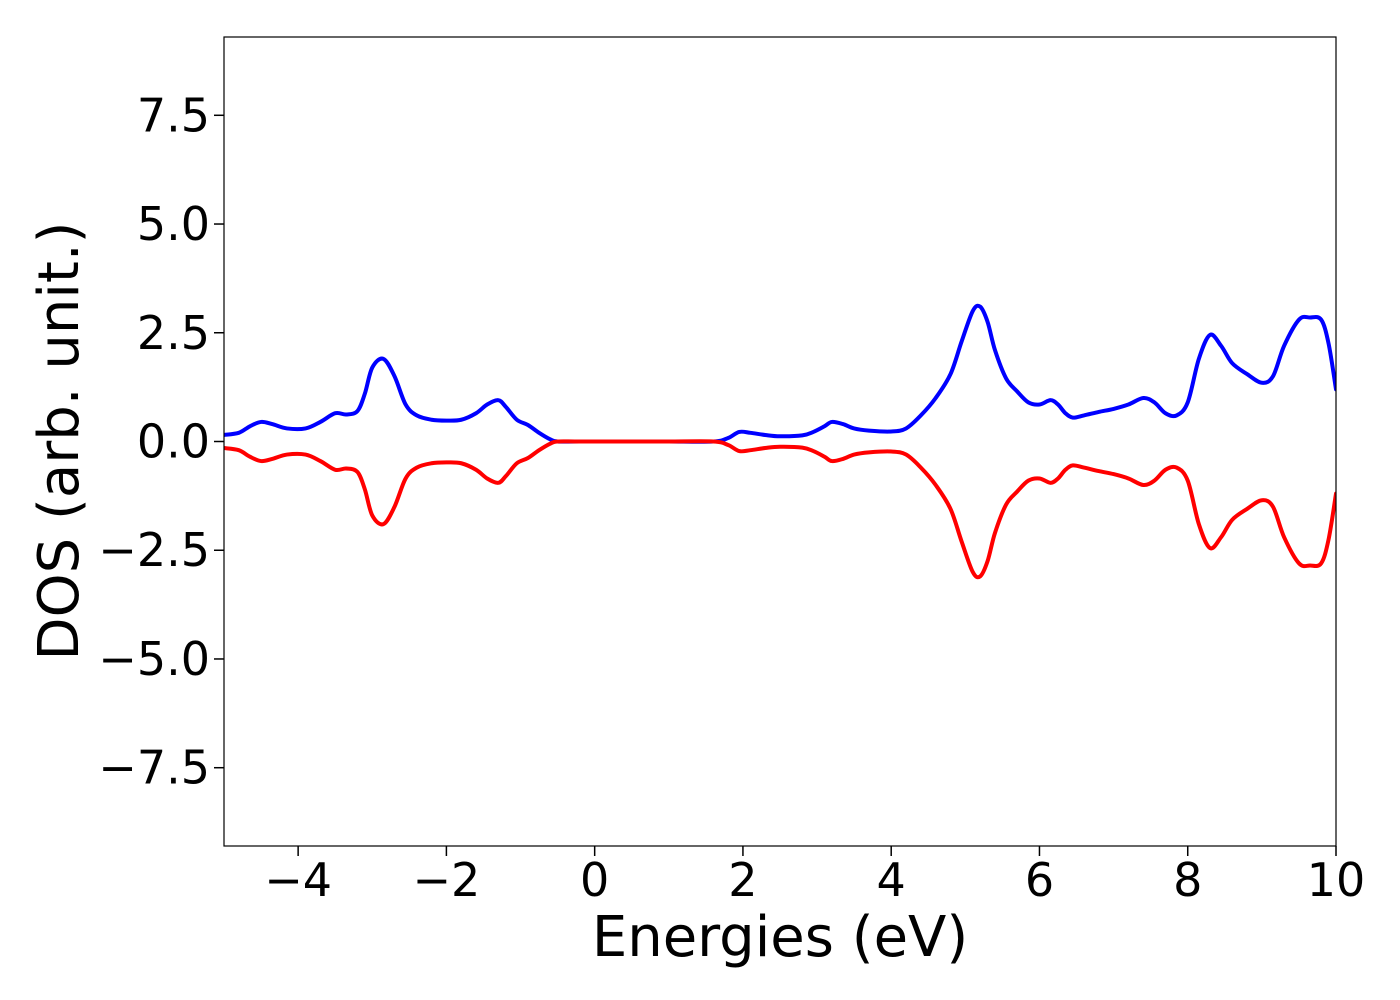 This screenshot has height=1000, width=1400. What do you see at coordinates (780, 937) in the screenshot?
I see `x-axis-label: Energies (eV)` at bounding box center [780, 937].